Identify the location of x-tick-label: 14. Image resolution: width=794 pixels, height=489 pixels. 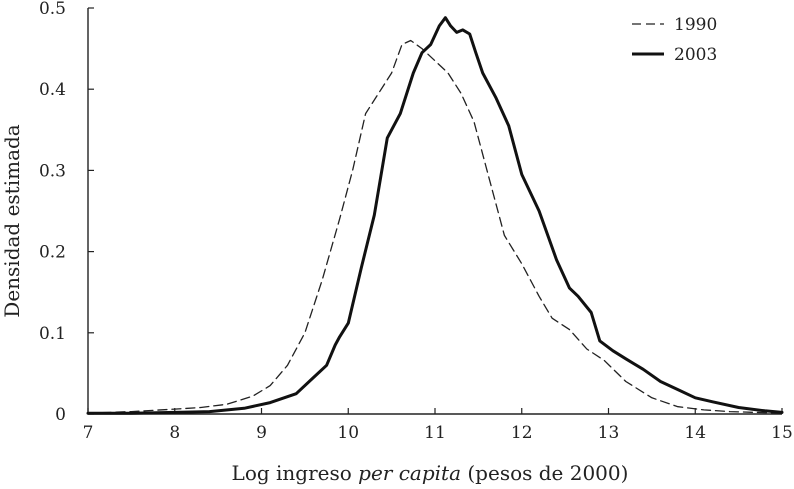
(695, 433).